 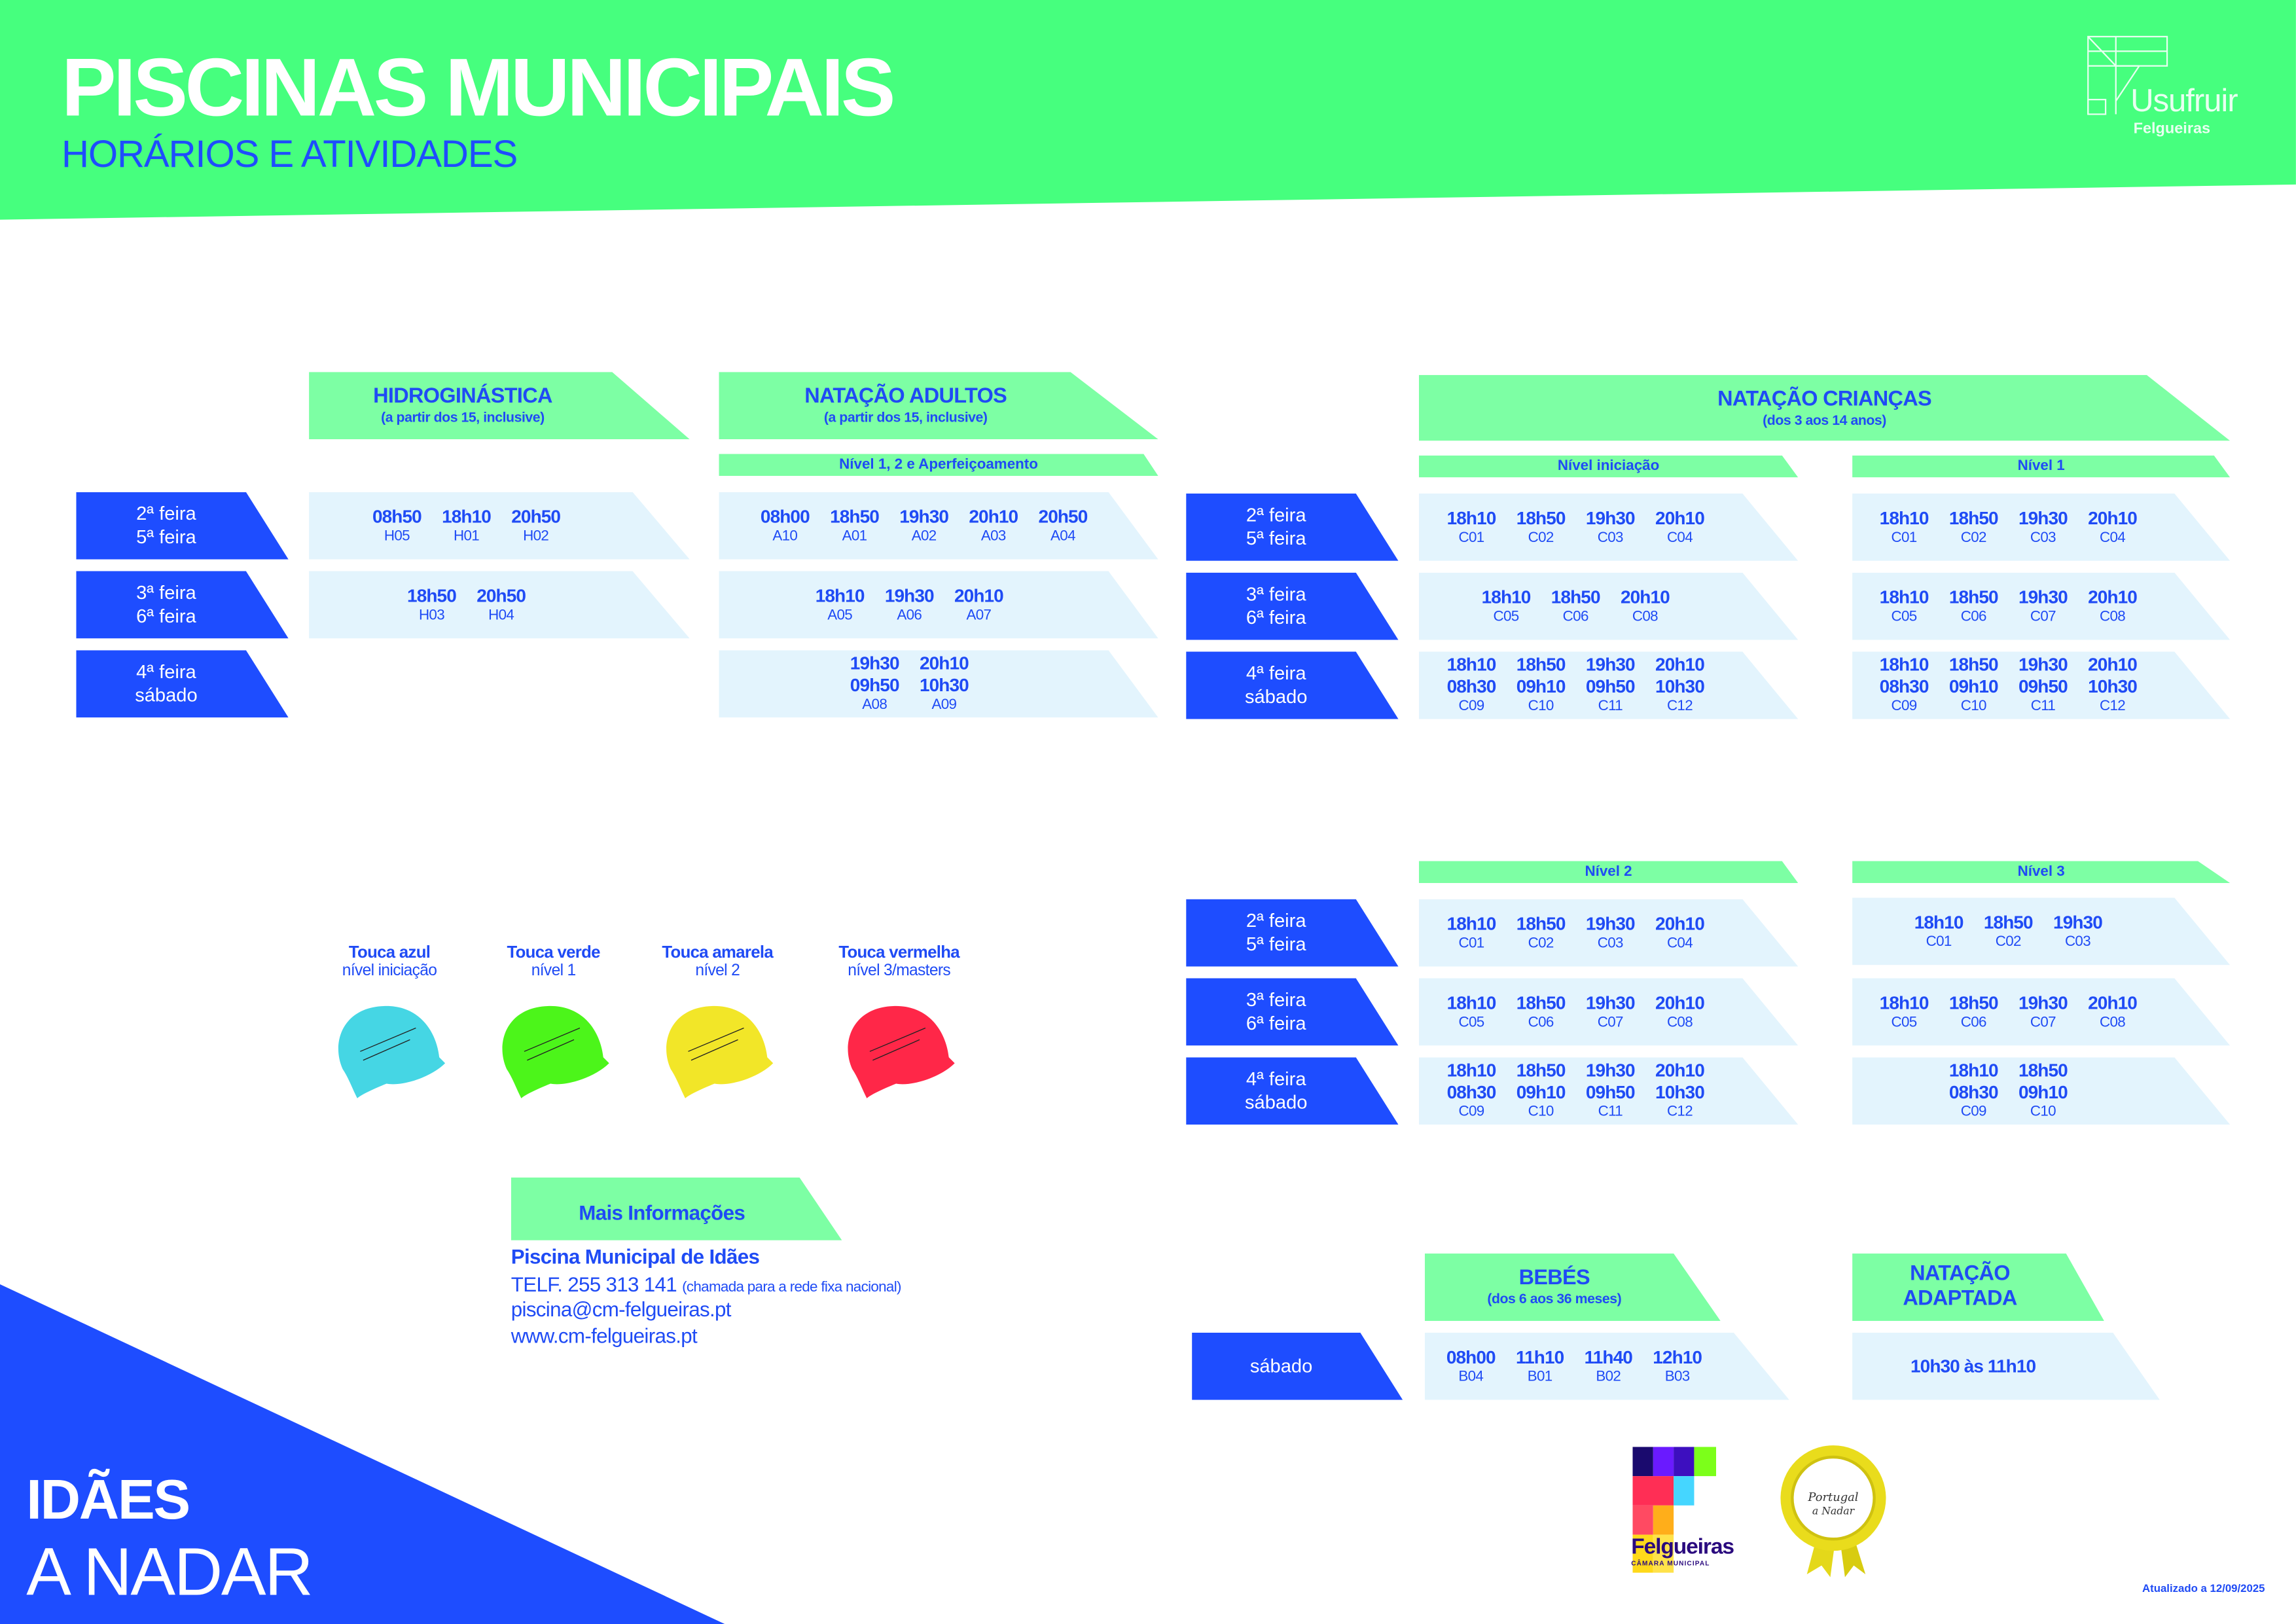 What do you see at coordinates (979, 615) in the screenshot?
I see `class-code: A07` at bounding box center [979, 615].